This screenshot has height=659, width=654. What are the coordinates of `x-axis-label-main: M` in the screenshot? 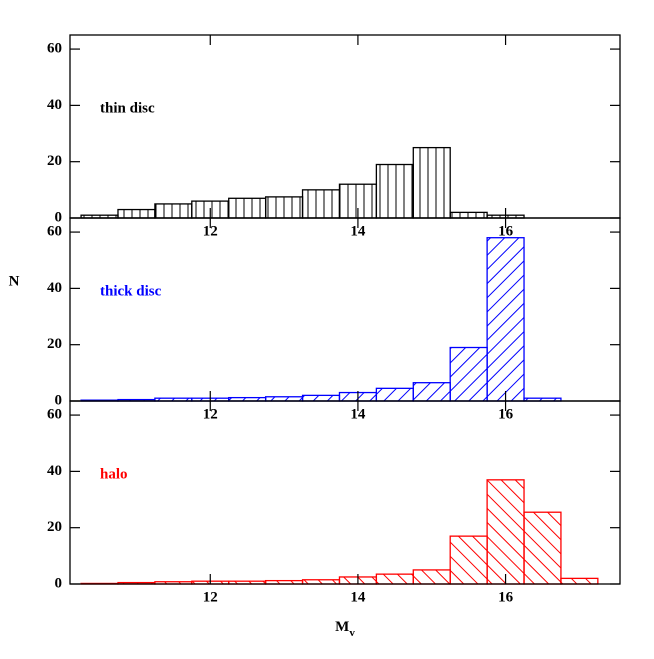 It's located at (342, 627).